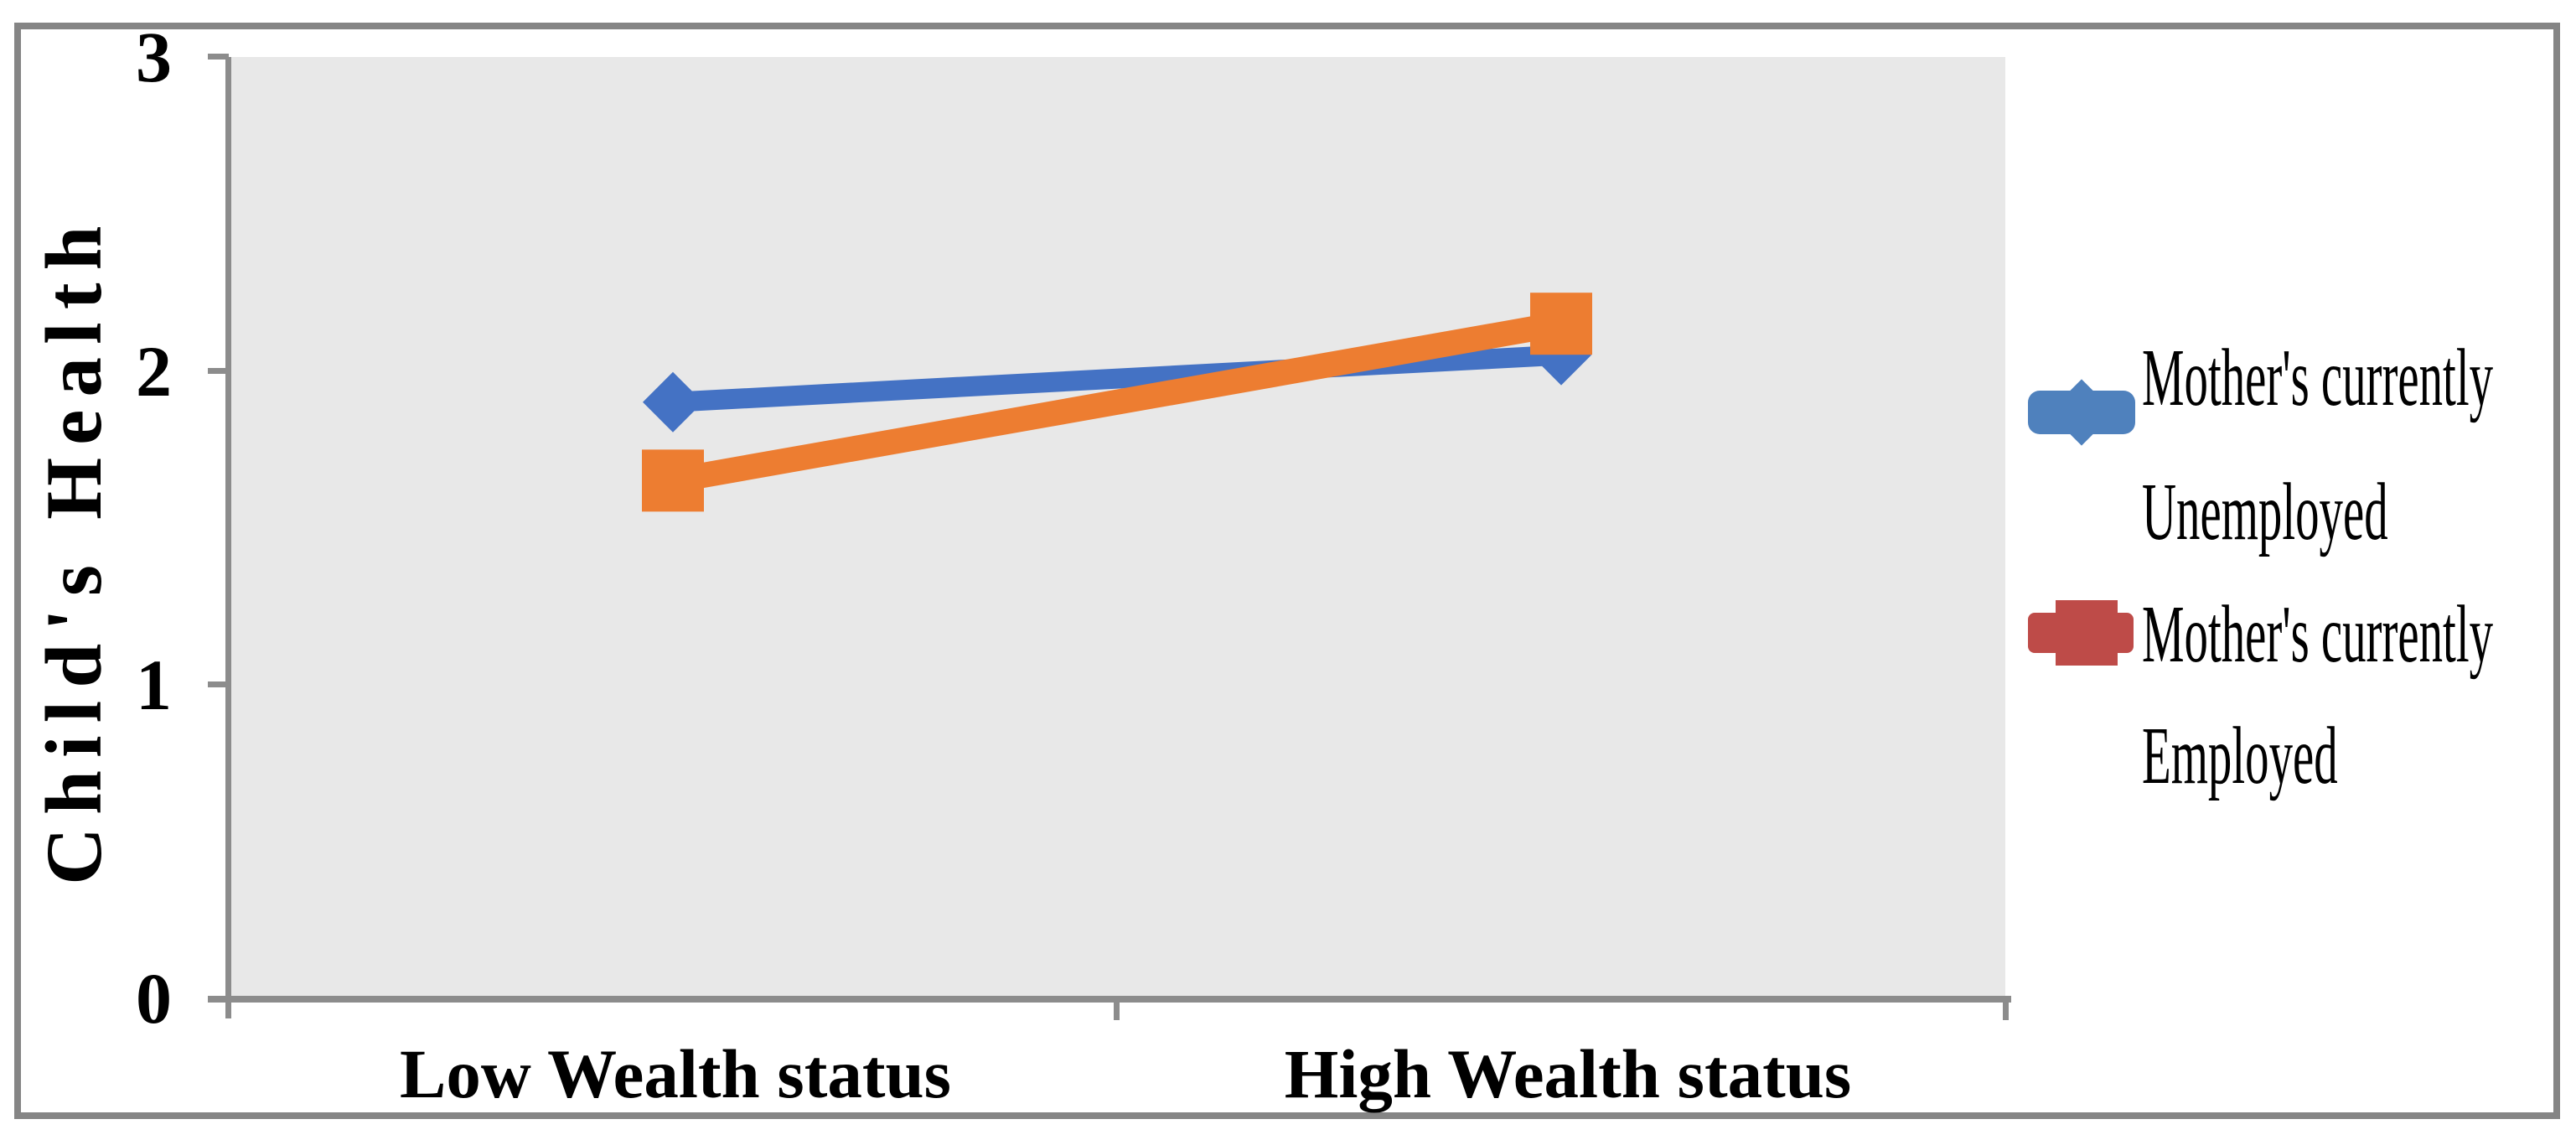 The height and width of the screenshot is (1140, 2576). Describe the element at coordinates (2318, 634) in the screenshot. I see `legend-label-employed-line1: Mother's currently` at that location.